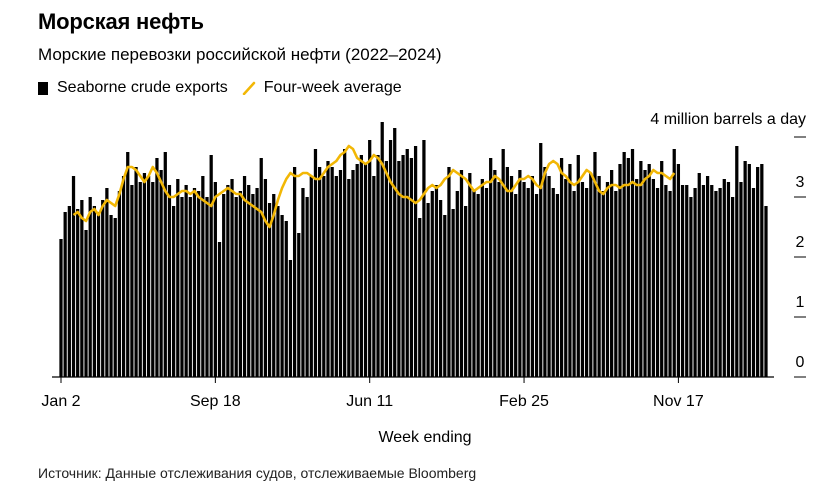  Describe the element at coordinates (215, 401) in the screenshot. I see `x-tick-label-1: Sep 18` at that location.